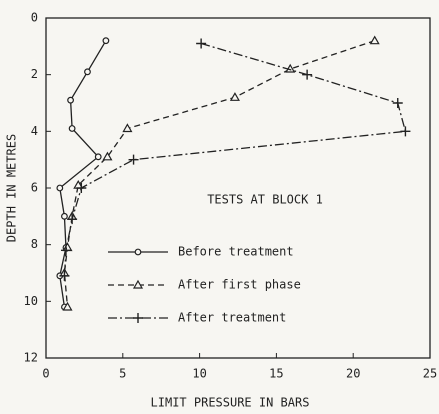  Describe the element at coordinates (34, 188) in the screenshot. I see `y-tick-label: 6` at that location.